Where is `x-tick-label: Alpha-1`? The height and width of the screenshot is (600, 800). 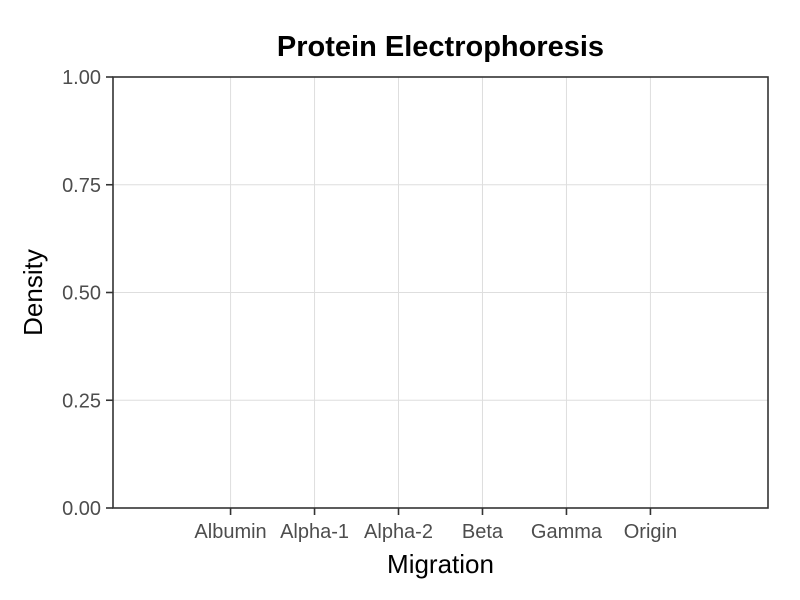
x-tick-label: Alpha-1 is located at coordinates (314, 532).